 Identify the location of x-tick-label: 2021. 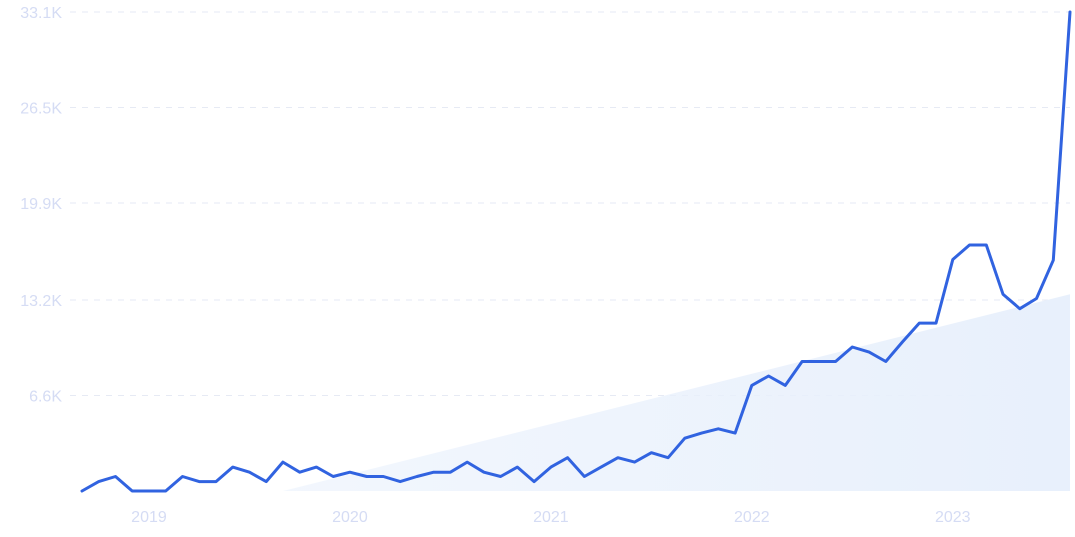
(551, 517).